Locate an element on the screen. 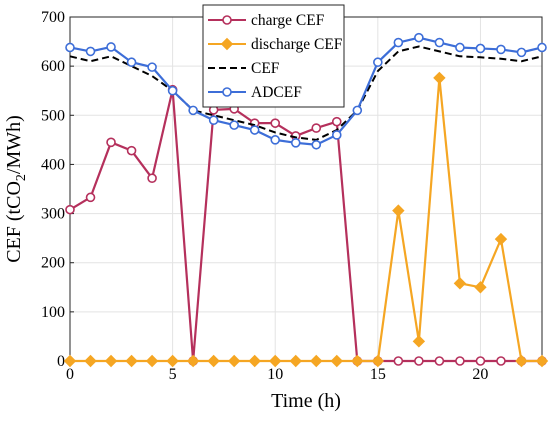 This screenshot has height=421, width=550. y-tick-label: 700 is located at coordinates (53, 17).